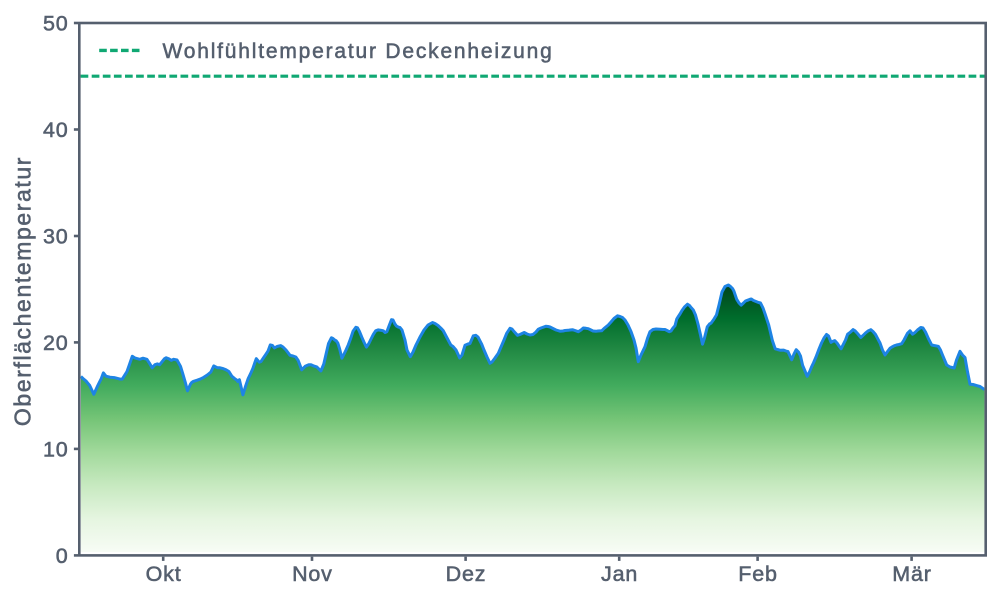 This screenshot has width=1000, height=600. What do you see at coordinates (911, 574) in the screenshot?
I see `svg-text: Mär` at bounding box center [911, 574].